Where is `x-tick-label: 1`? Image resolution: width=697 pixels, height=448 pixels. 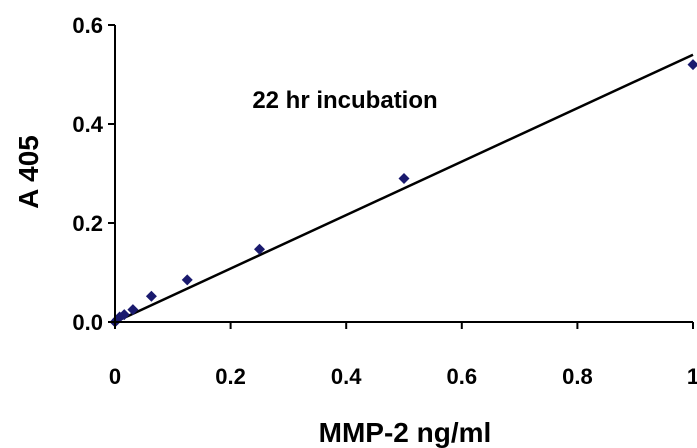
x-tick-label: 1 is located at coordinates (692, 376).